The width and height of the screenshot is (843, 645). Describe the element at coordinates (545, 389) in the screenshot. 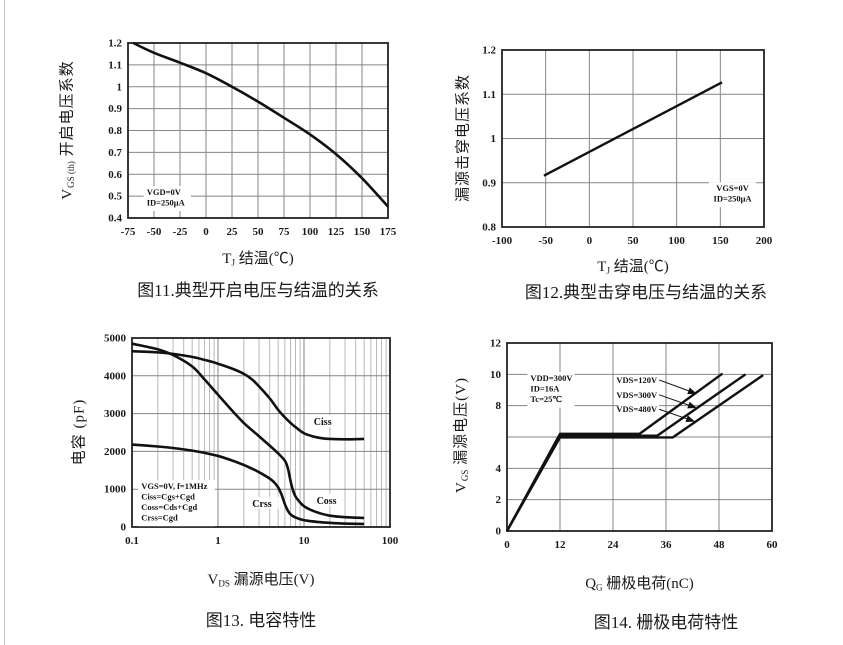

I see `svg-text: ID=16A` at that location.